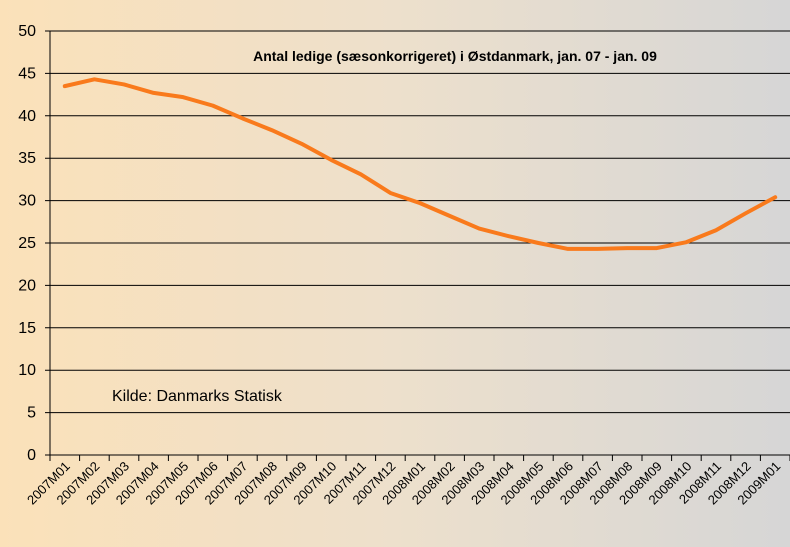 Image resolution: width=790 pixels, height=547 pixels. What do you see at coordinates (27, 243) in the screenshot?
I see `y-tick-label: 25` at bounding box center [27, 243].